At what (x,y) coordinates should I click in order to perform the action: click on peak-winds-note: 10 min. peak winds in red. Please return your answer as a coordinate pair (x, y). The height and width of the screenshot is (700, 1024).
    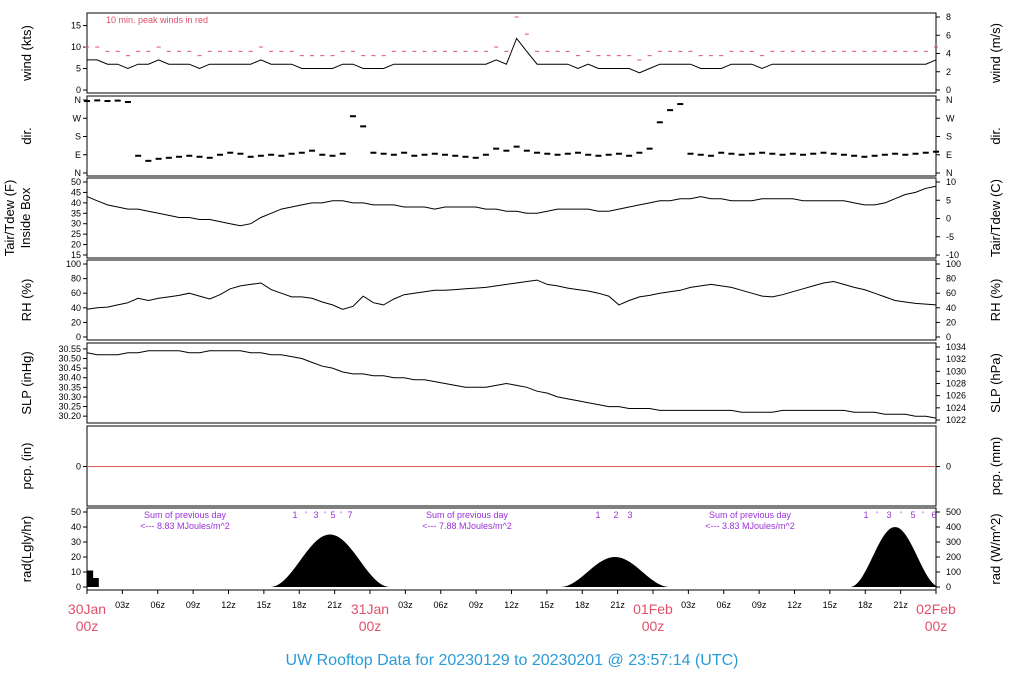
    Looking at the image, I should click on (157, 20).